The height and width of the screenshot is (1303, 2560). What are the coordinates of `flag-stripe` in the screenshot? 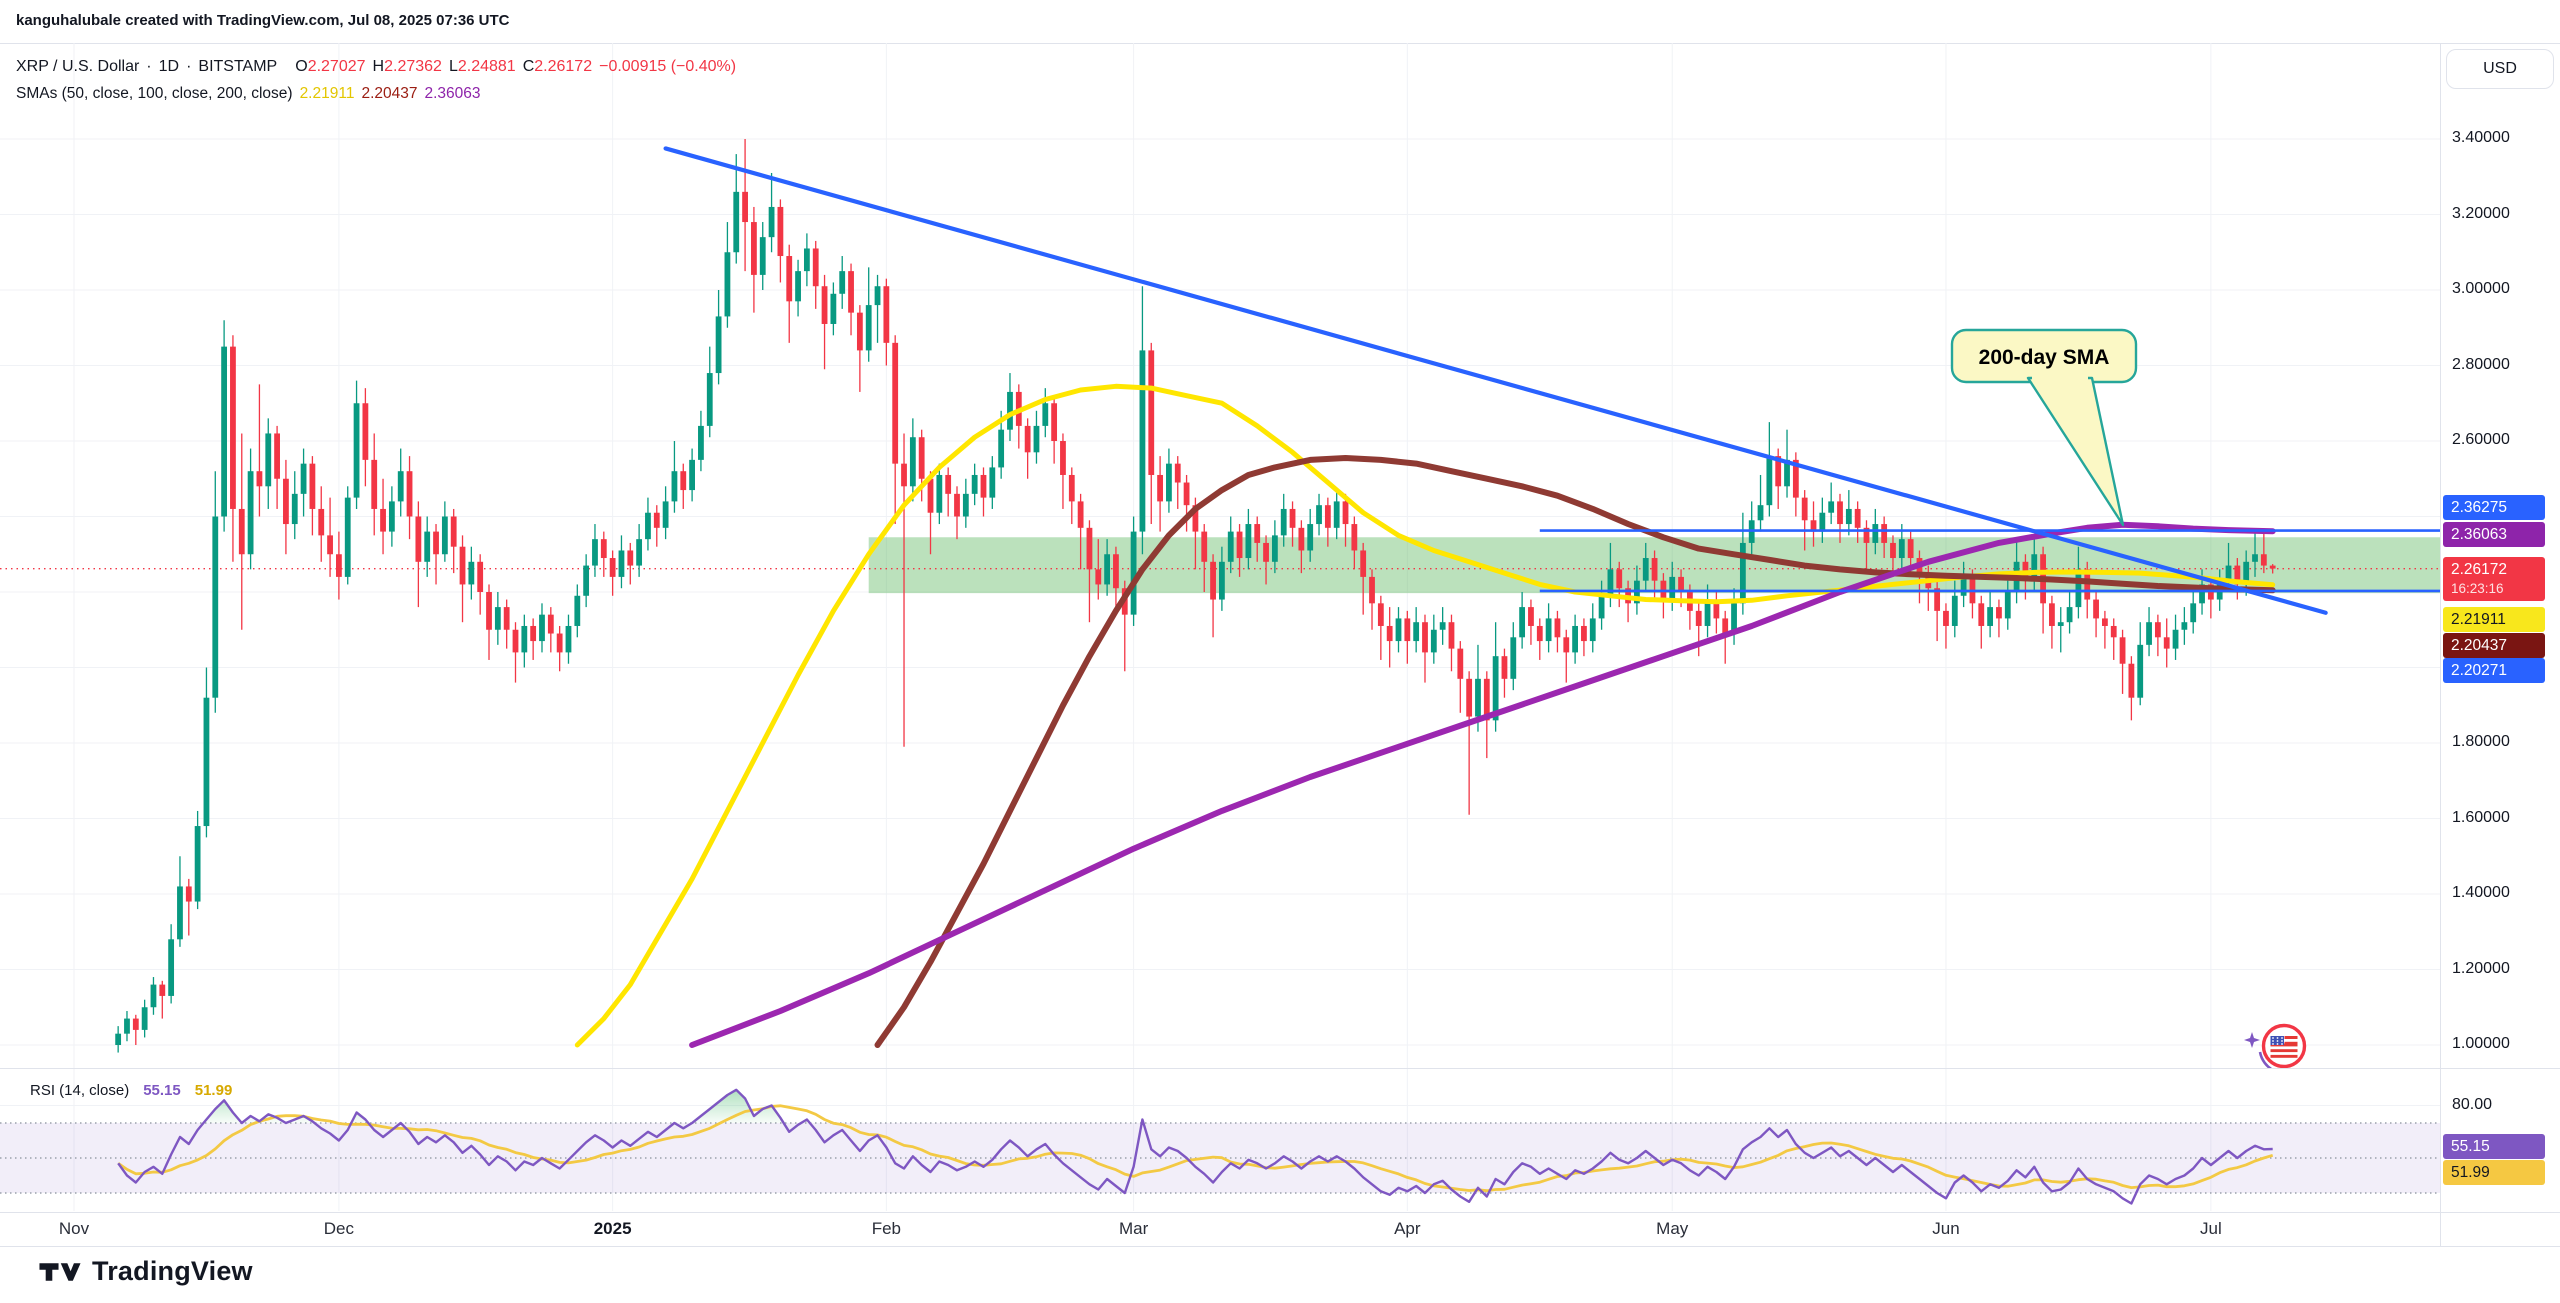 It's located at (2284, 1051).